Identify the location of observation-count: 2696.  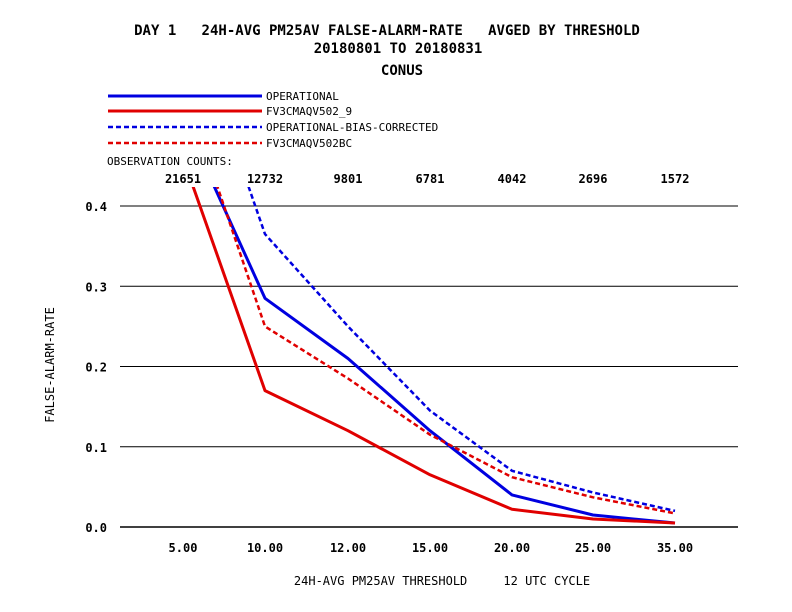
(593, 179).